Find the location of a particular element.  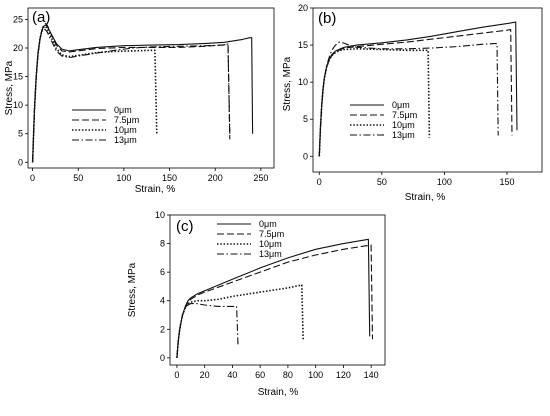

y-tick-label: 6 is located at coordinates (162, 272).